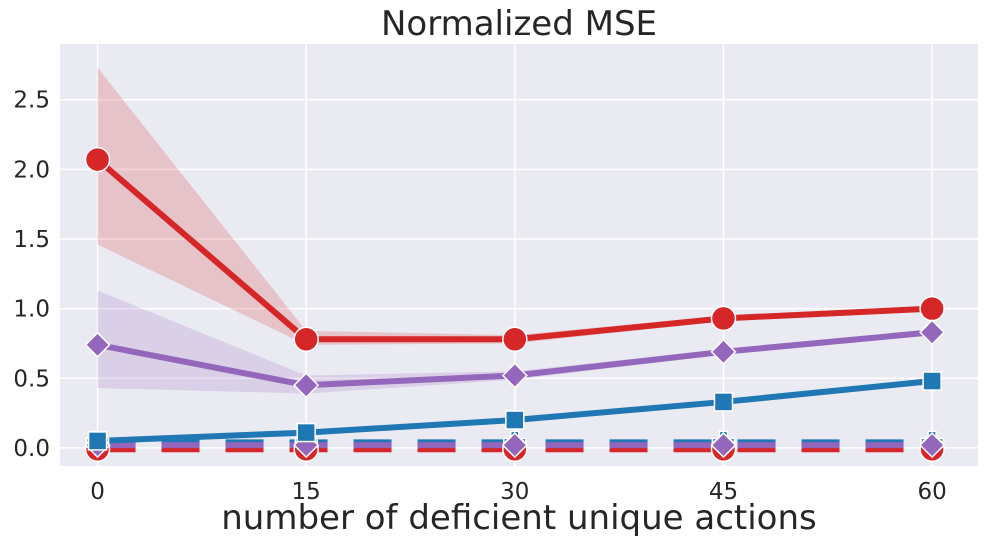 The height and width of the screenshot is (550, 990). Describe the element at coordinates (514, 492) in the screenshot. I see `x-tick-label: 30` at that location.